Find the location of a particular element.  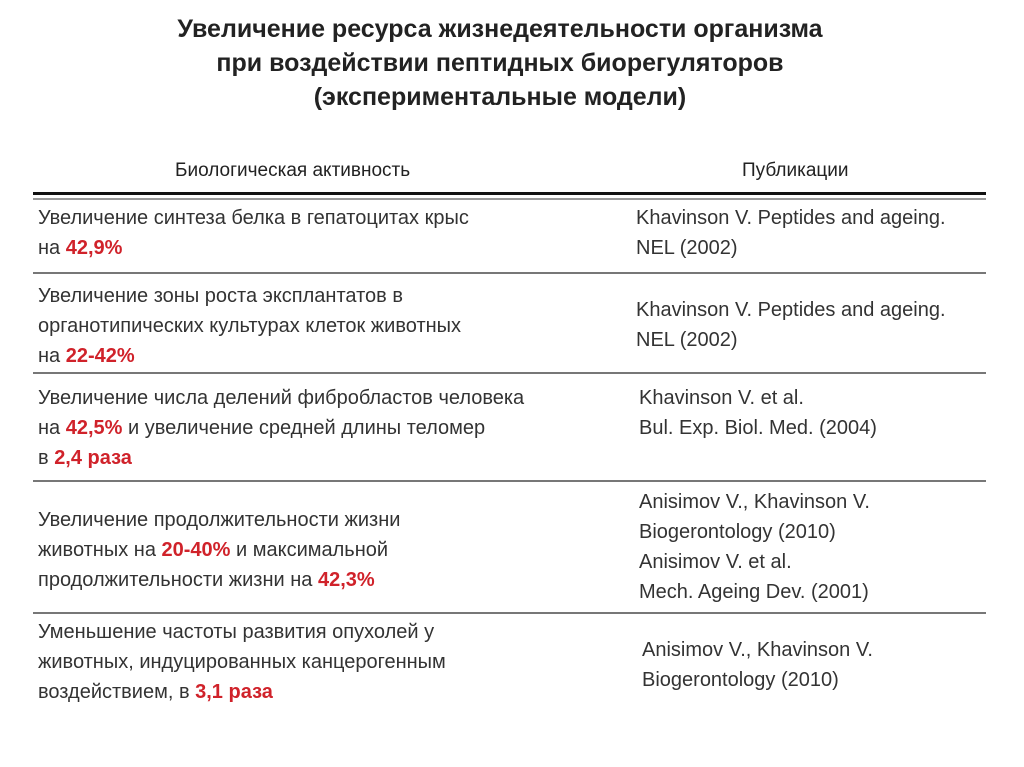

activity-text: Уменьшение частоты развития опухолей у is located at coordinates (236, 632).